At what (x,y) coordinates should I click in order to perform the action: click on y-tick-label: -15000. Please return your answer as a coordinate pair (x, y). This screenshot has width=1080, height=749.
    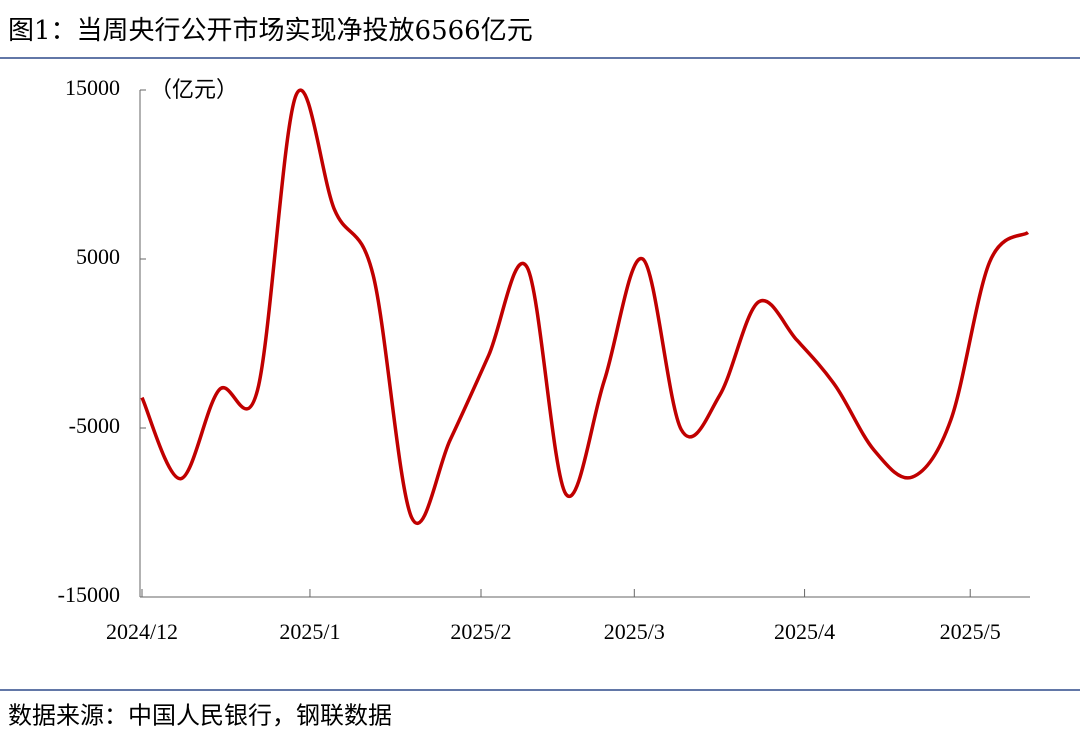
    Looking at the image, I should click on (89, 594).